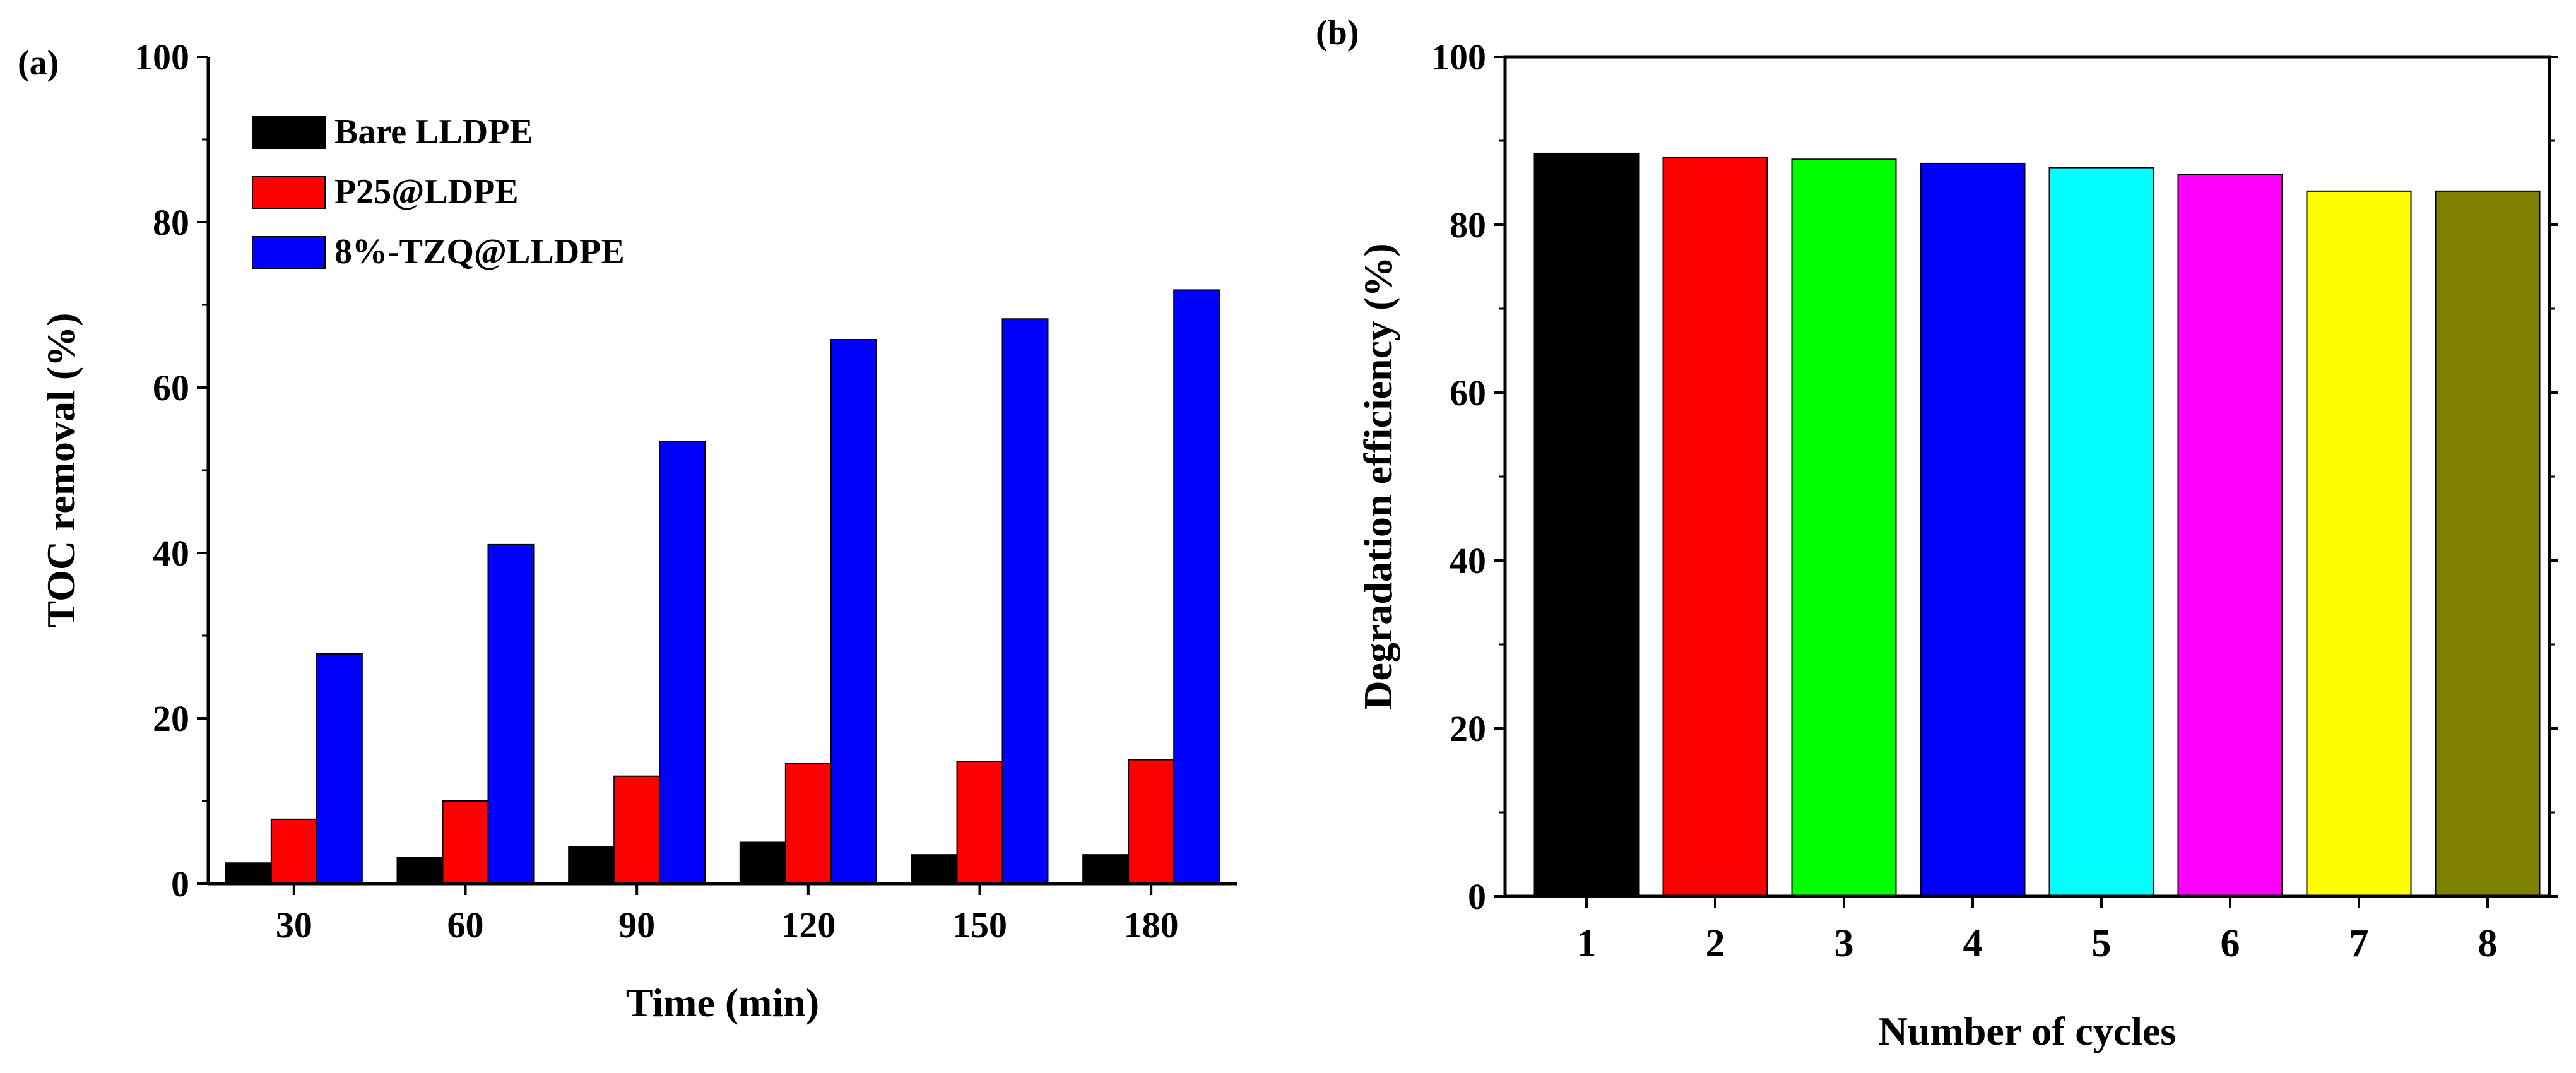 Image resolution: width=2576 pixels, height=1073 pixels. I want to click on legend-label: P25@LDPE, so click(427, 191).